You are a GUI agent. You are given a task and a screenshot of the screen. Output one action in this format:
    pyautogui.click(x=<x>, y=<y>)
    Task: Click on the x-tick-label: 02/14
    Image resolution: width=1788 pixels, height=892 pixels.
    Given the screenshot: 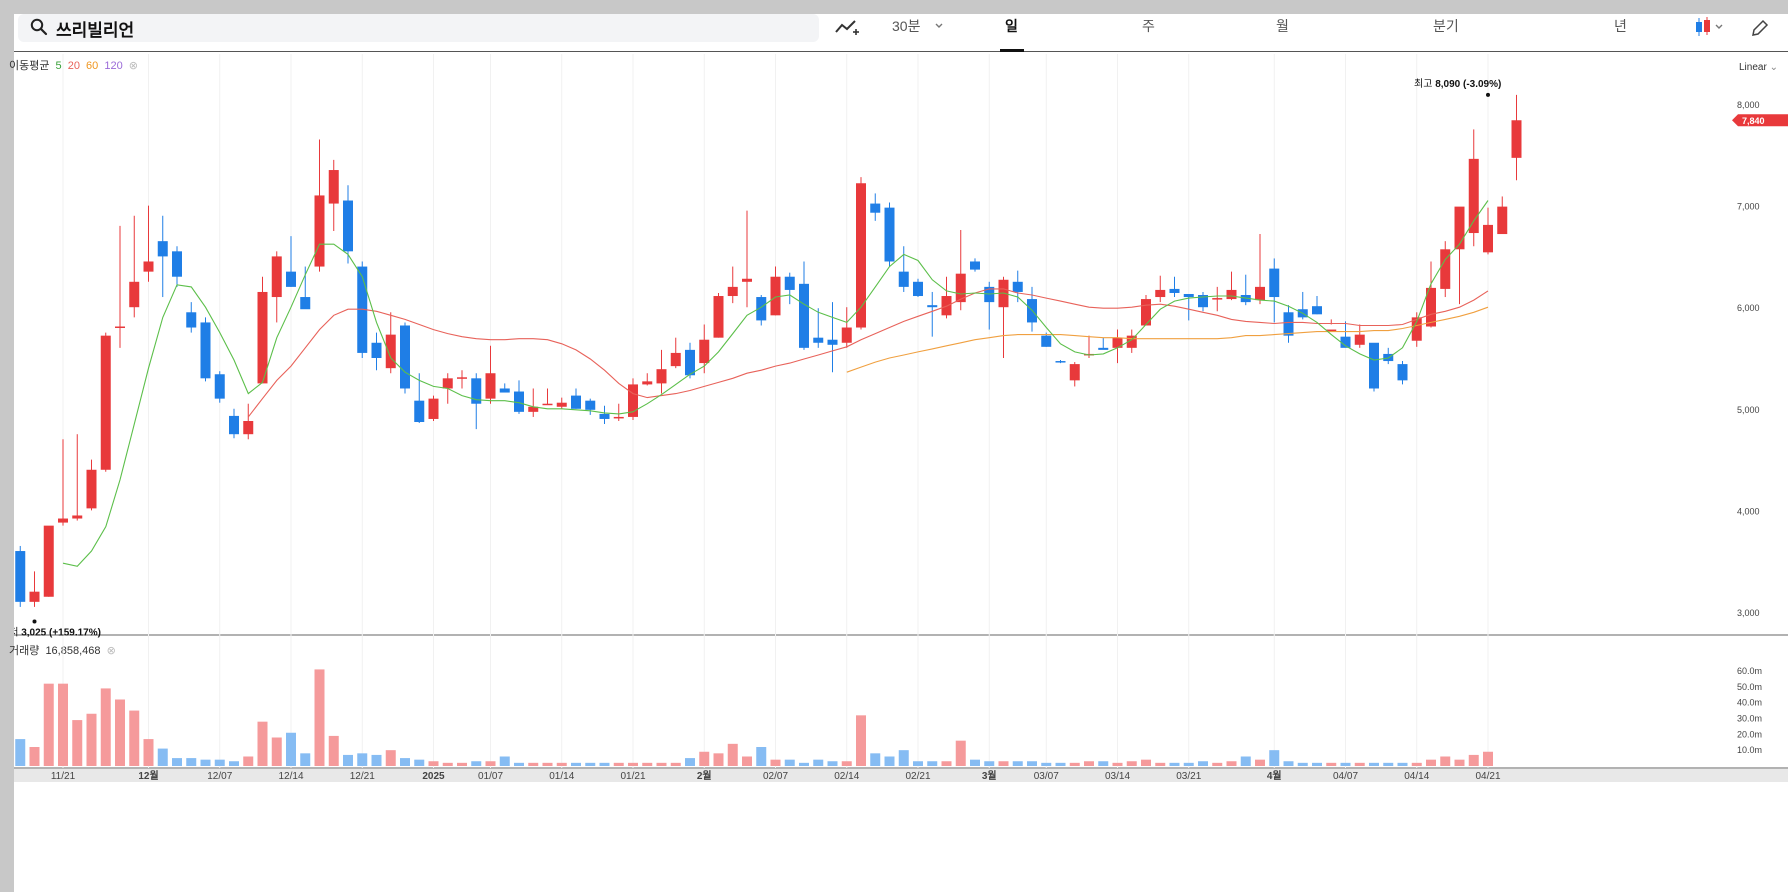 What is the action you would take?
    pyautogui.click(x=846, y=776)
    